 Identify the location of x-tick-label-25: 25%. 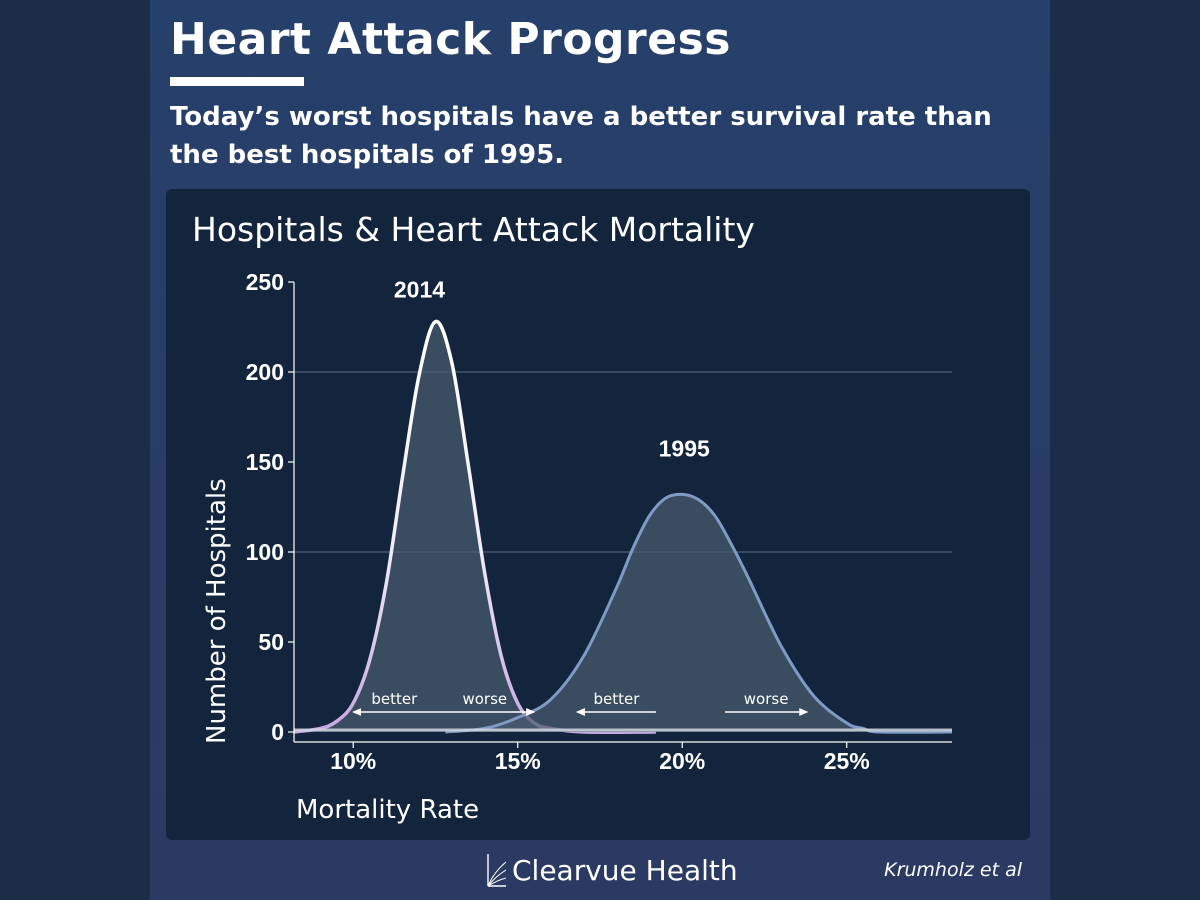
(847, 761).